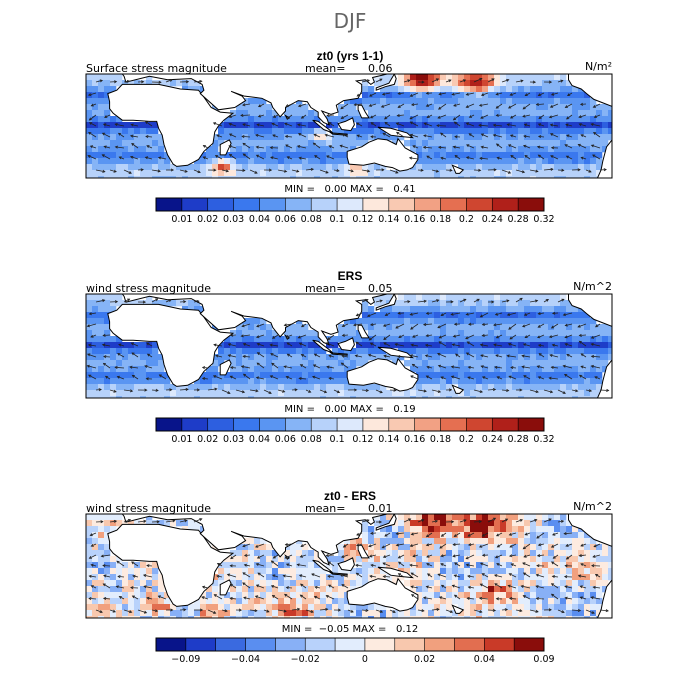 This screenshot has width=700, height=700. Describe the element at coordinates (380, 508) in the screenshot. I see `panel-mean-value: 0.01` at that location.